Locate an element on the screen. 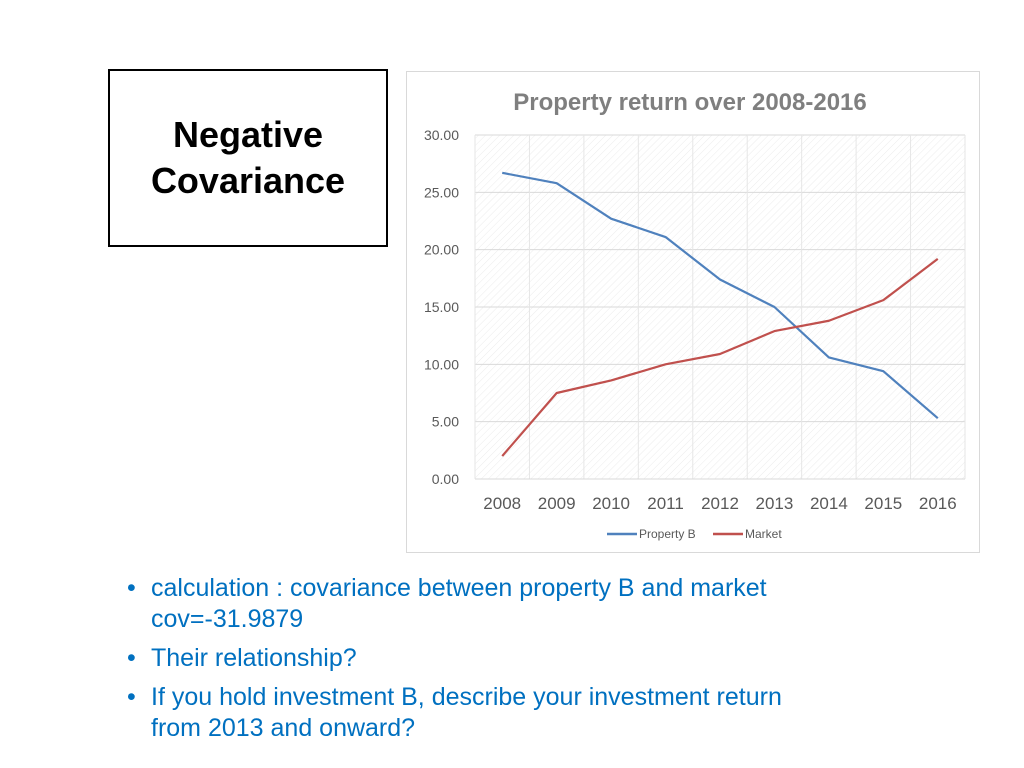 This screenshot has height=768, width=1024. y-tick-label: 0.00 is located at coordinates (445, 479).